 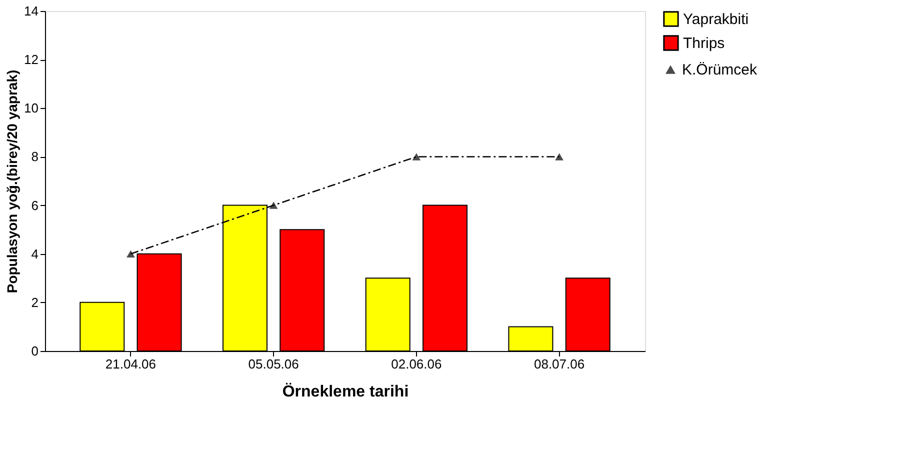 I want to click on x-tick-label: 02.06.06, so click(x=416, y=364).